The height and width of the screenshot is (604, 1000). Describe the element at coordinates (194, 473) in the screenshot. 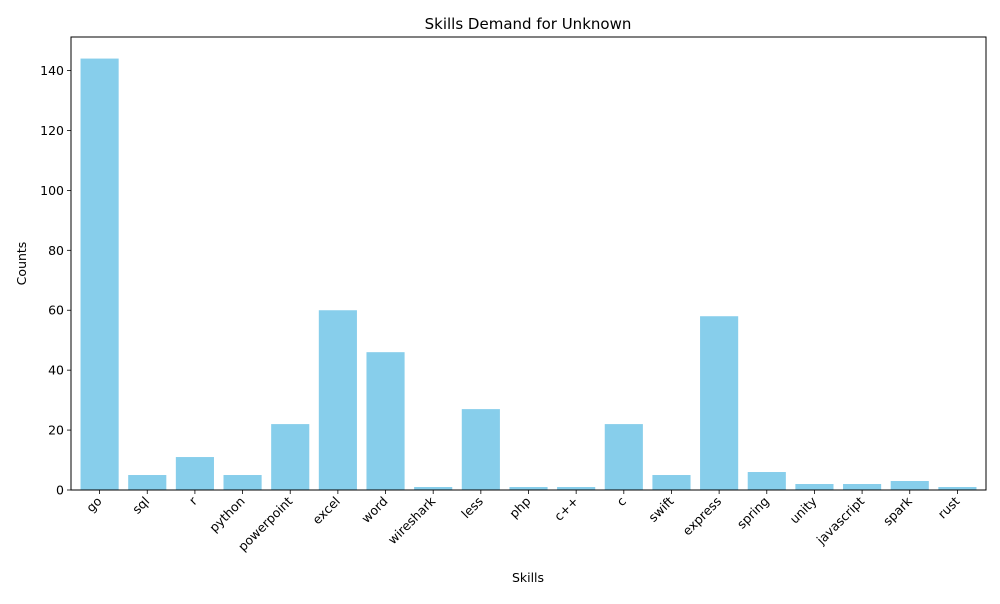

I see `bar-r` at that location.